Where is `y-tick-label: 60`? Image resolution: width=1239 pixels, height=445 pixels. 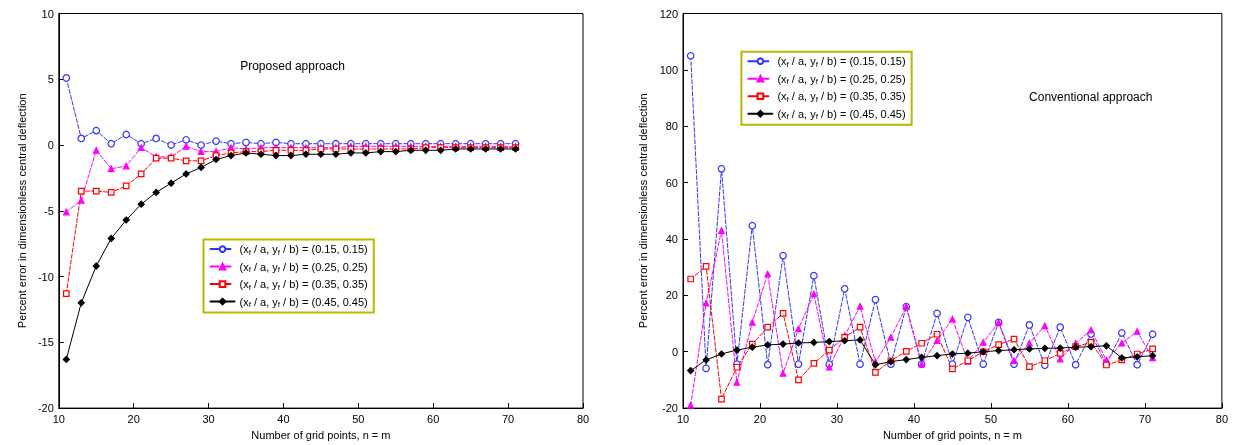 y-tick-label: 60 is located at coordinates (671, 182).